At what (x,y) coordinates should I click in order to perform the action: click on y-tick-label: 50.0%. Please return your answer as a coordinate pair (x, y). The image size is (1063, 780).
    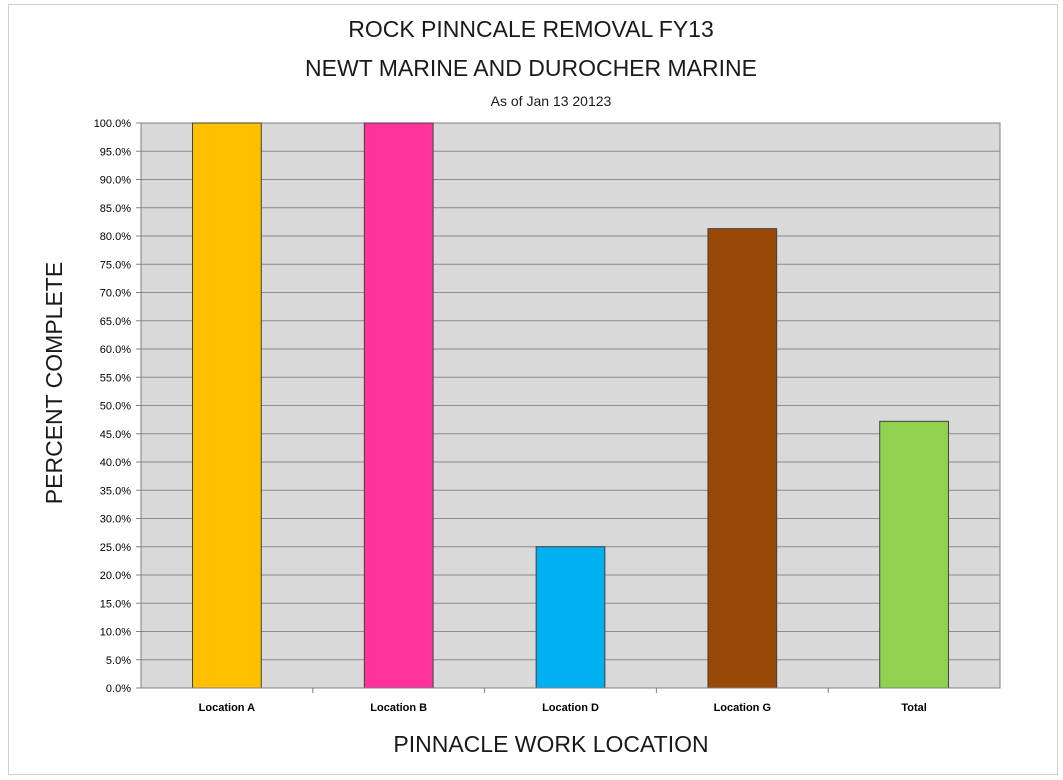
    Looking at the image, I should click on (115, 407).